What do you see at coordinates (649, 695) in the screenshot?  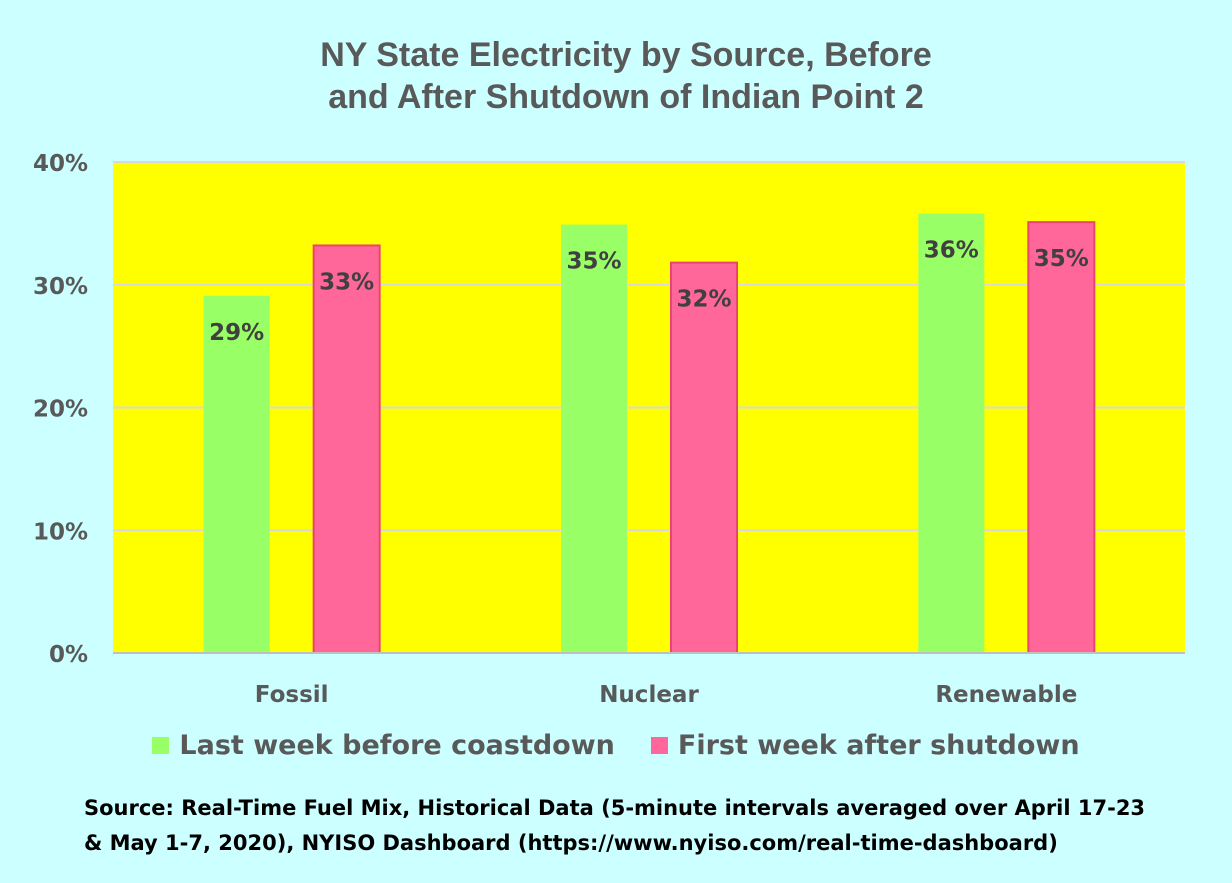 I see `x-tick-label: Nuclear` at bounding box center [649, 695].